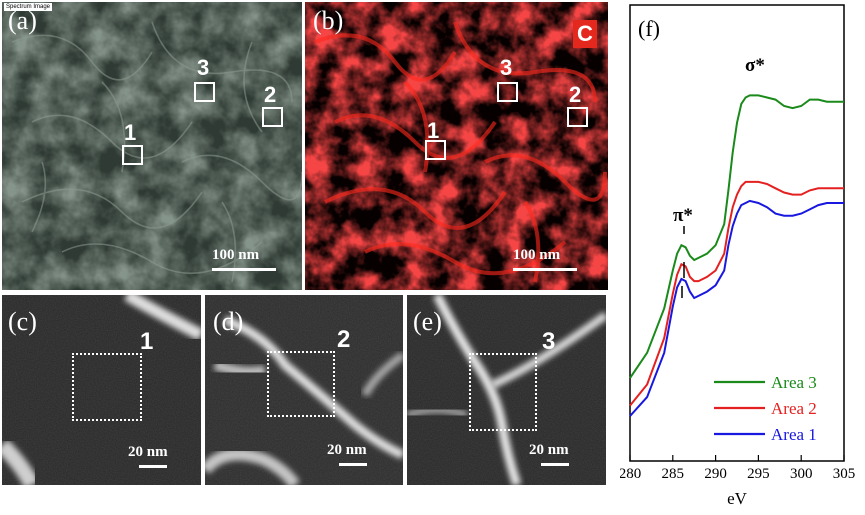 This screenshot has height=515, width=865. I want to click on legend-label: Area 1, so click(794, 434).